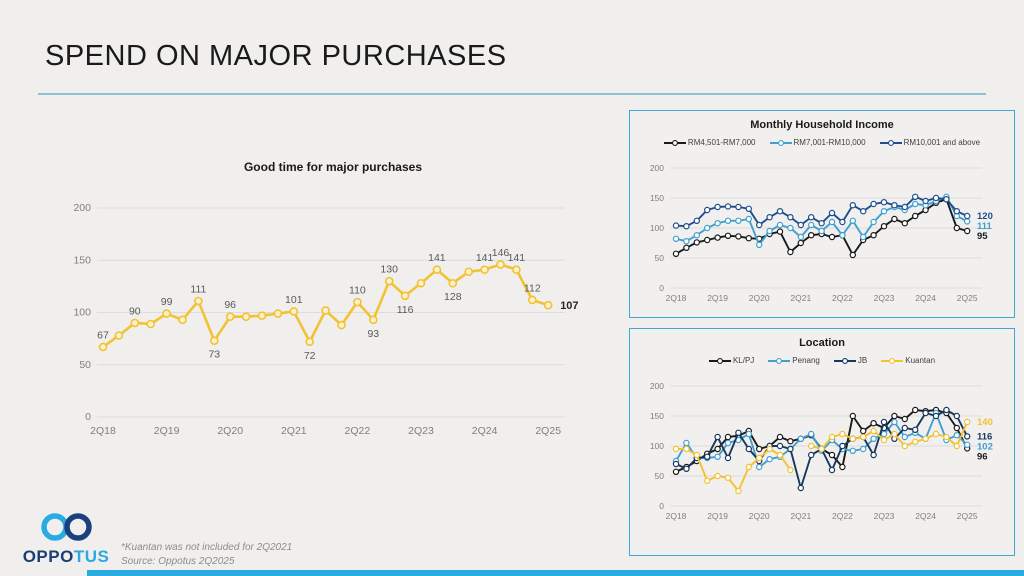 This screenshot has height=576, width=1024. What do you see at coordinates (48, 556) in the screenshot?
I see `logo-text-primary: OPPO` at bounding box center [48, 556].